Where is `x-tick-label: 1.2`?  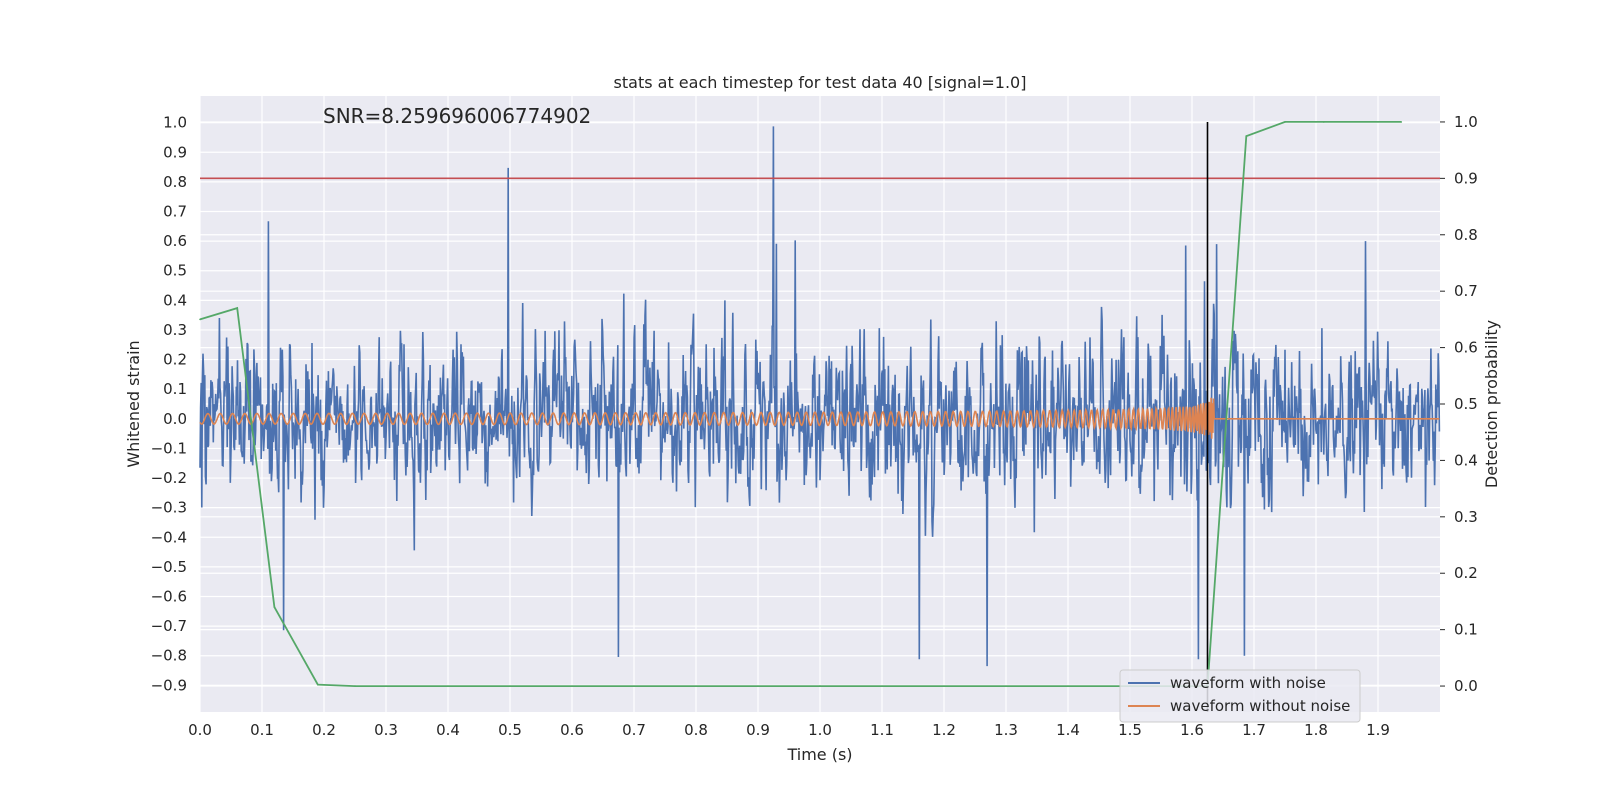
x-tick-label: 1.2 is located at coordinates (944, 730).